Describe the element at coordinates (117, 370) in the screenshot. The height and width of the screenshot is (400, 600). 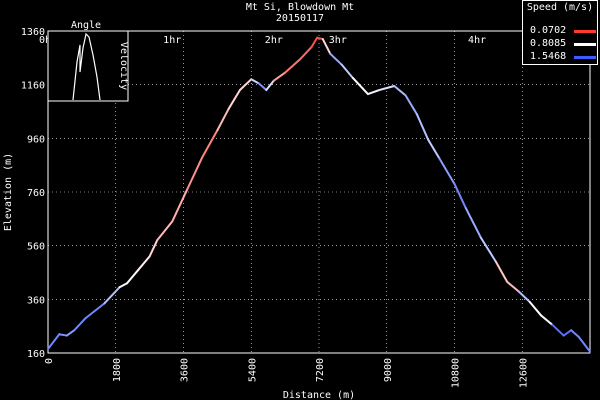
I see `x-tick-label: 1800` at that location.